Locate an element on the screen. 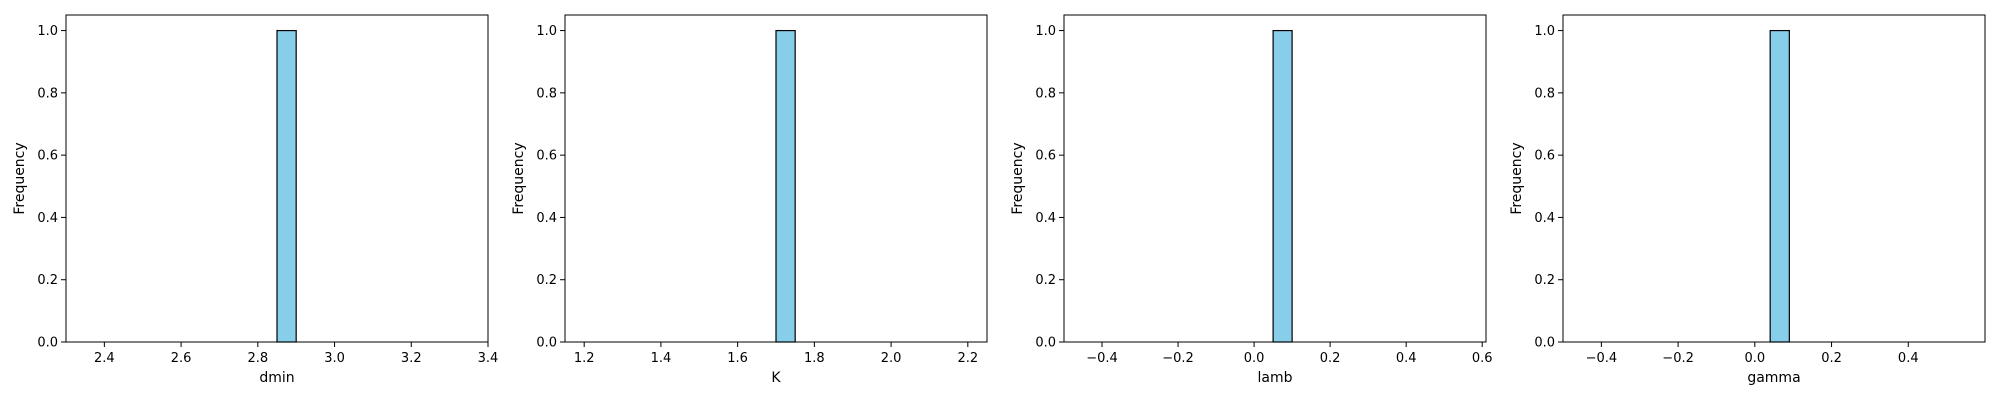  x-tick-label: 3.4 is located at coordinates (488, 358).